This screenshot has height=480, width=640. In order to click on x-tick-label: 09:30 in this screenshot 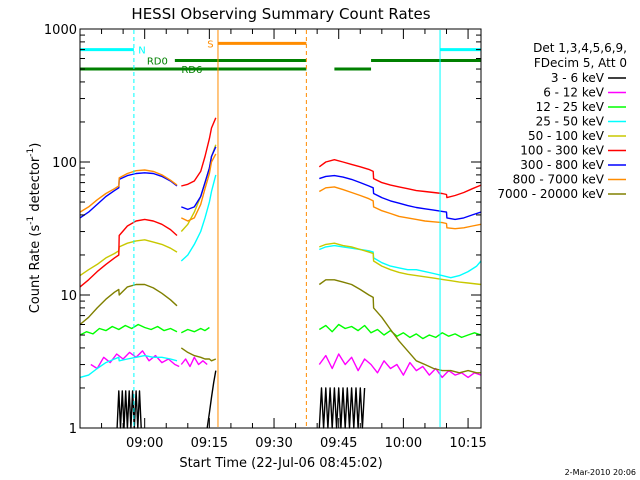, I will do `click(273, 443)`.